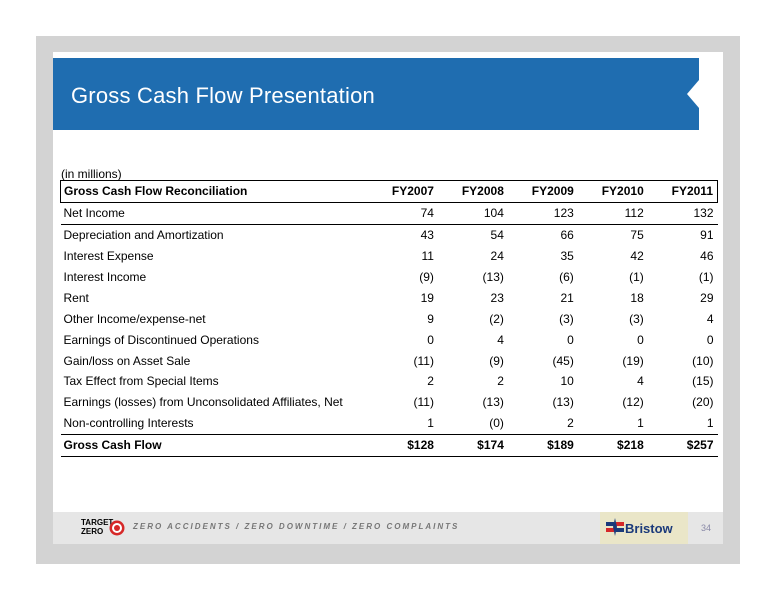 This screenshot has height=600, width=776. I want to click on header-year: FY2009, so click(542, 191).